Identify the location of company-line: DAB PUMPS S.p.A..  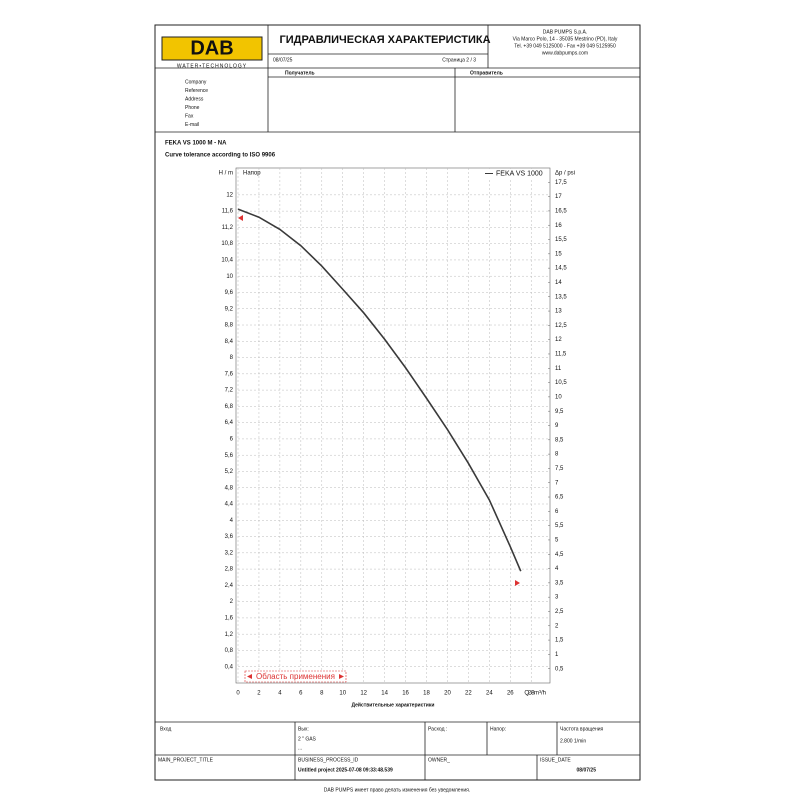
(565, 32).